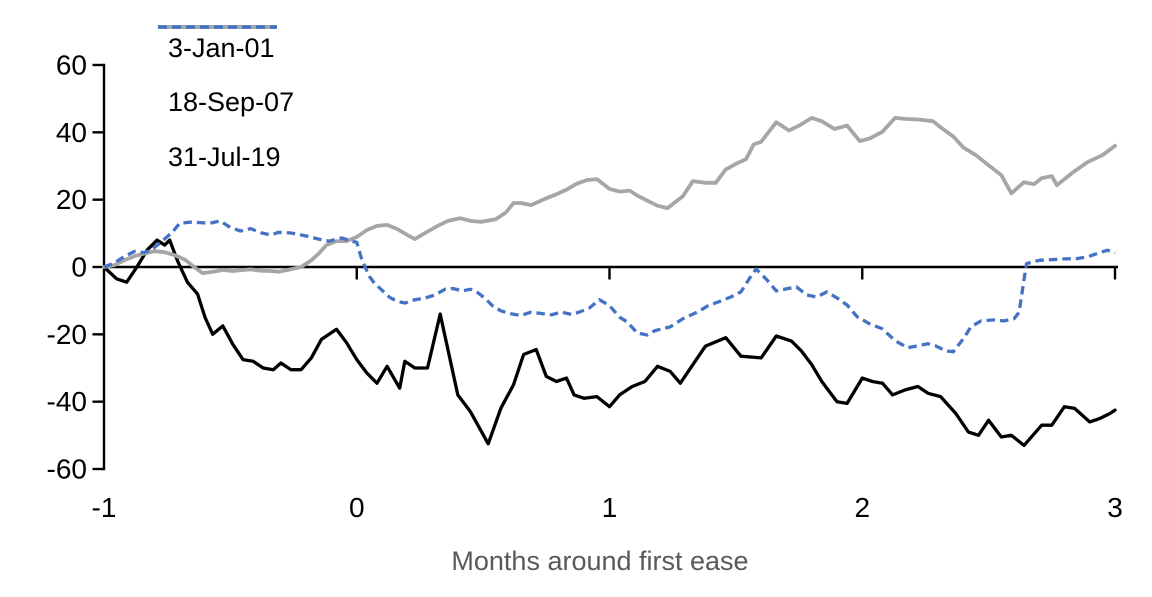  Describe the element at coordinates (224, 156) in the screenshot. I see `legend-label: 31-Jul-19` at that location.